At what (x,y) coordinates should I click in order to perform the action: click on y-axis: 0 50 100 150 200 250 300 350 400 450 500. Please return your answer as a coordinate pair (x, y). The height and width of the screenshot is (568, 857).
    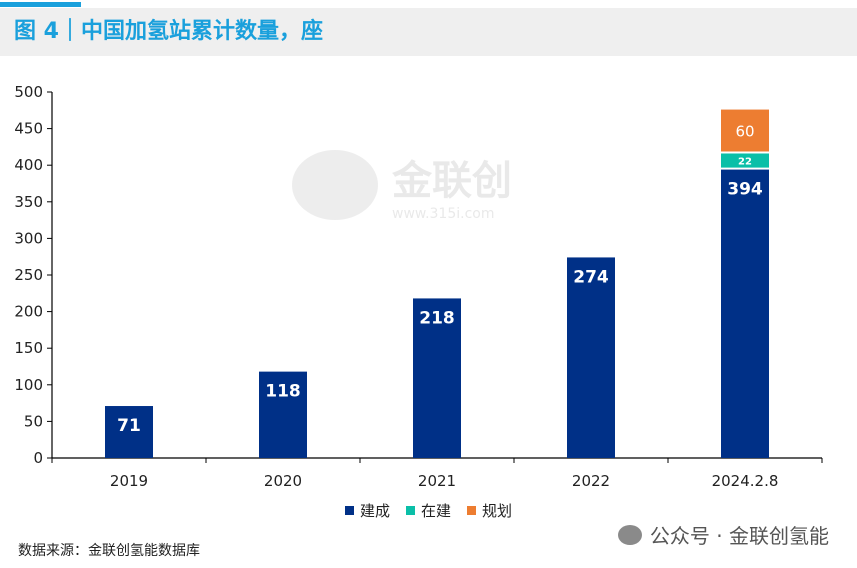
    Looking at the image, I should click on (33, 275).